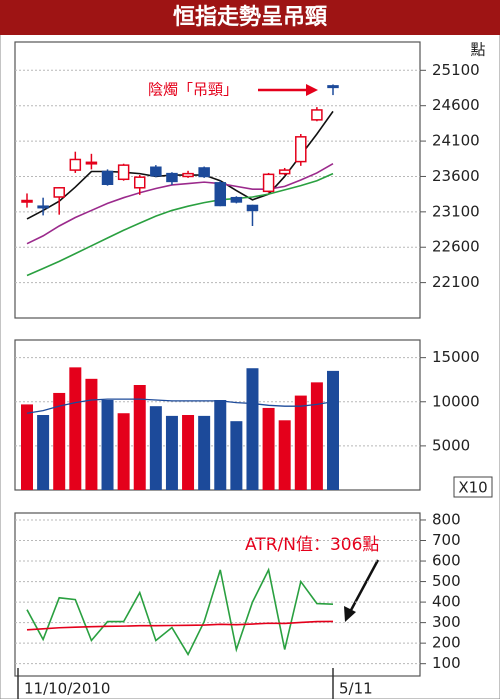  What do you see at coordinates (446, 663) in the screenshot?
I see `y-tick-label: 100` at bounding box center [446, 663].